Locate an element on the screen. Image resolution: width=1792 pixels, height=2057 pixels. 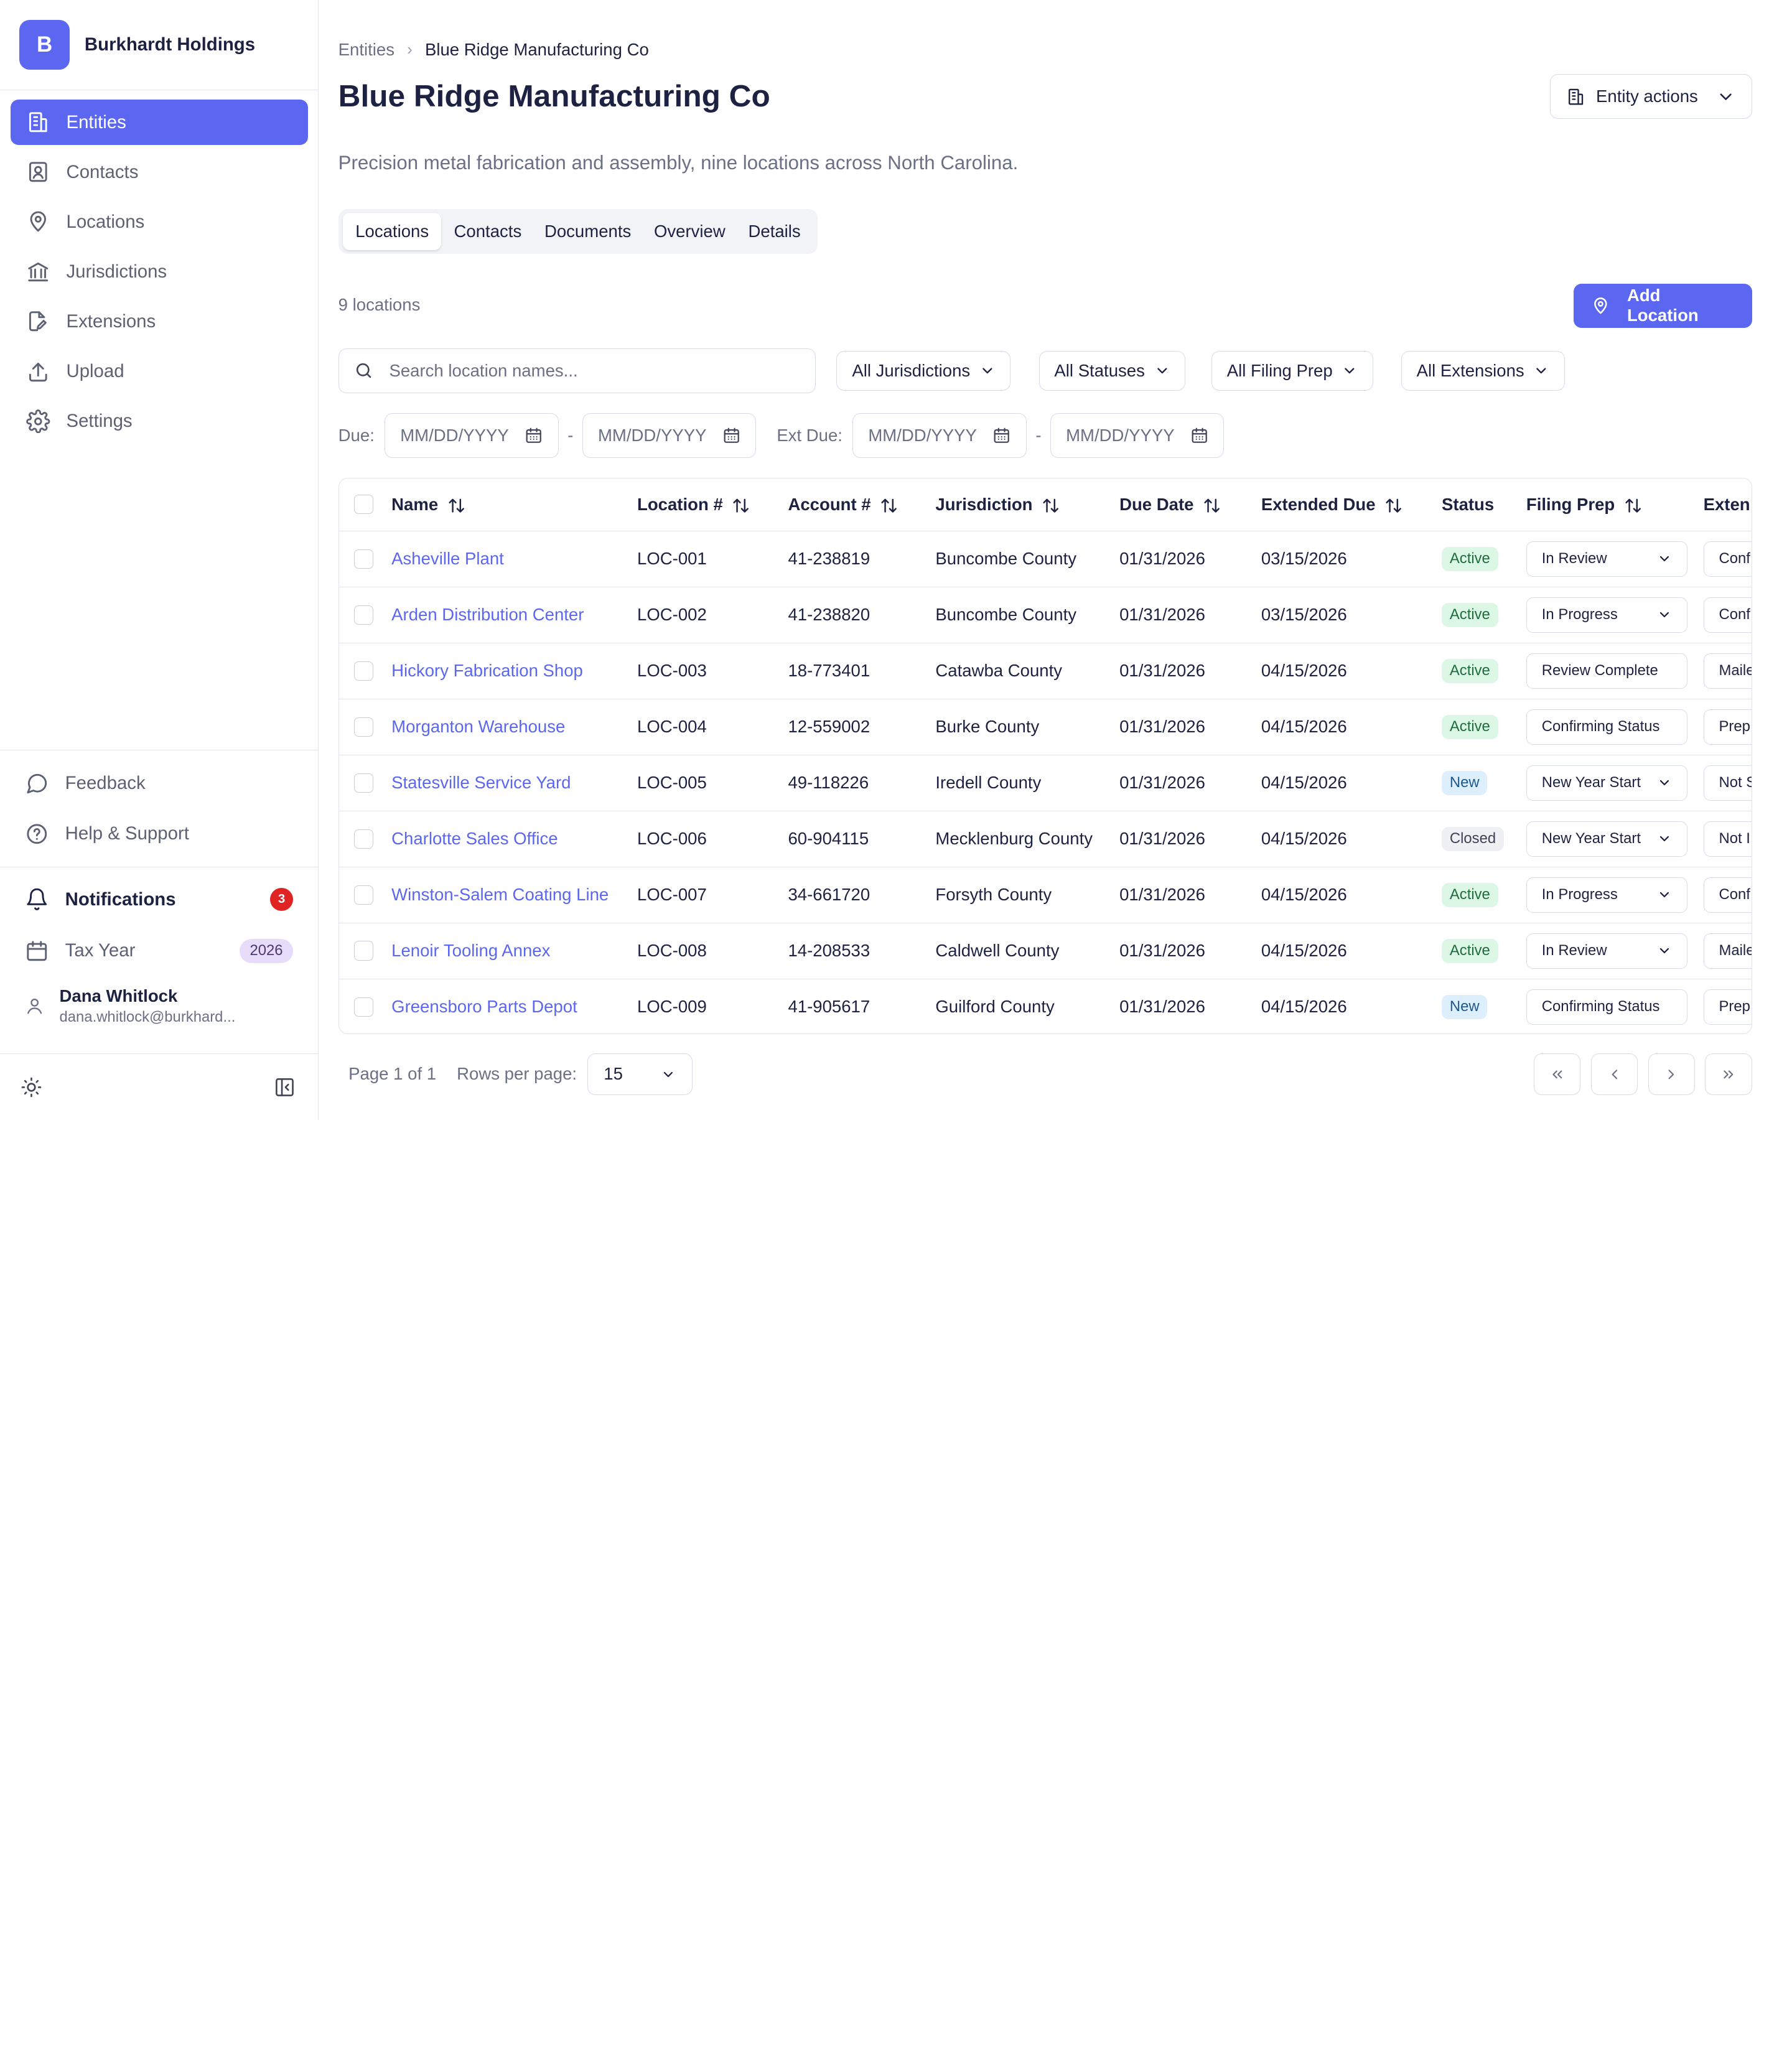
extension-select: Not I is located at coordinates (1727, 839).